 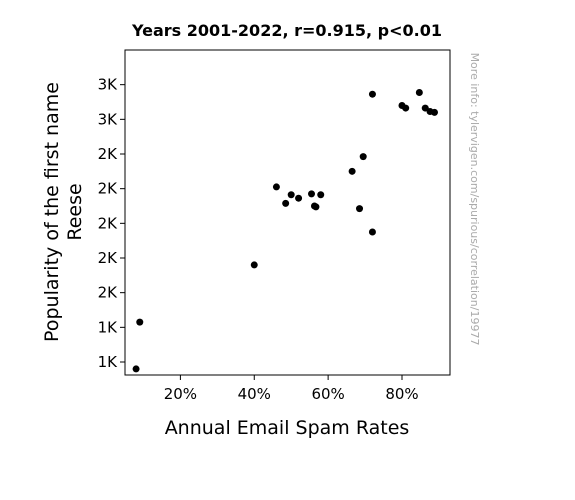 I want to click on x-tick-label: 20%, so click(x=180, y=394).